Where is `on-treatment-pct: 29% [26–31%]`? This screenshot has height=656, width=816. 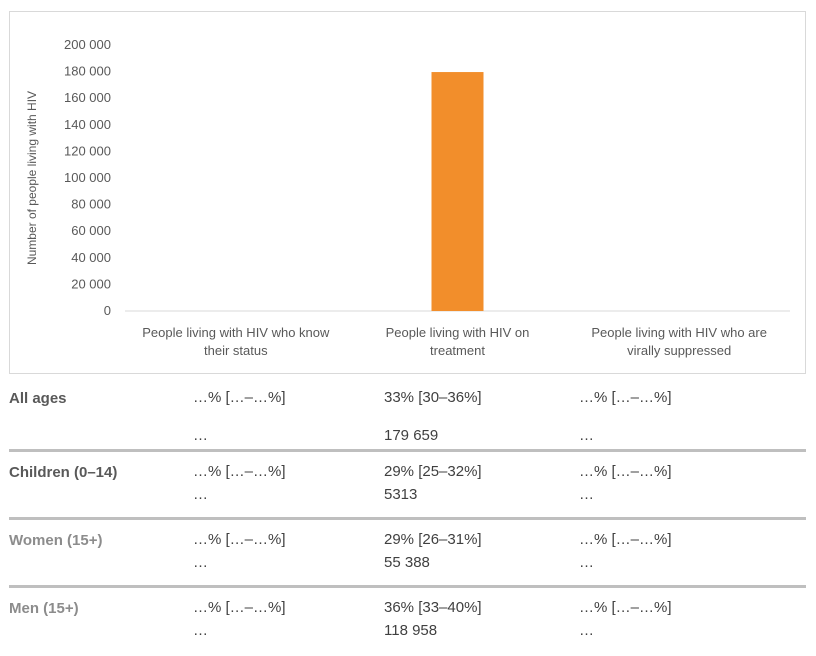
on-treatment-pct: 29% [26–31%] is located at coordinates (433, 539).